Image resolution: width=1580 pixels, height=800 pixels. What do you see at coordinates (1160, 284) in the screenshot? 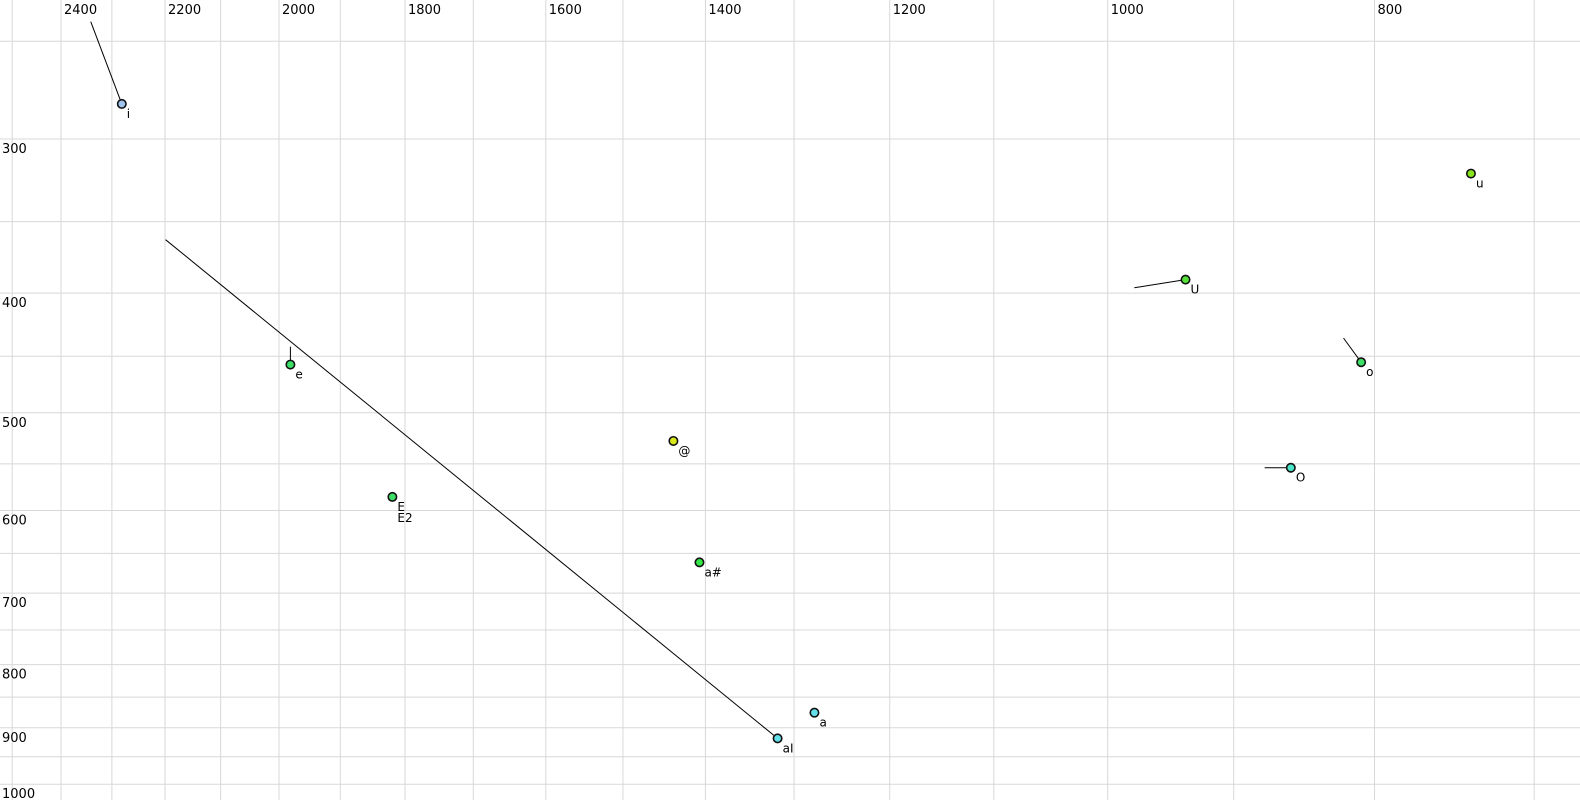
I see `vowel-tail-U` at bounding box center [1160, 284].